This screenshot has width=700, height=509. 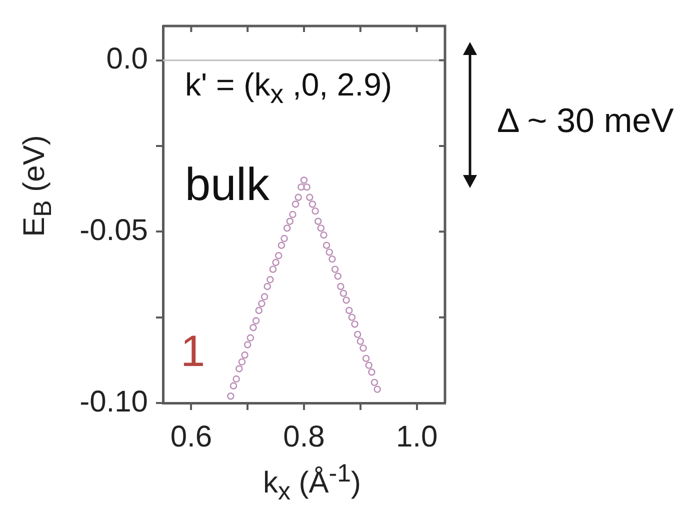 I want to click on x-axis-title: k$_{x}$ (Å$^{-1}$), so click(x=312, y=483).